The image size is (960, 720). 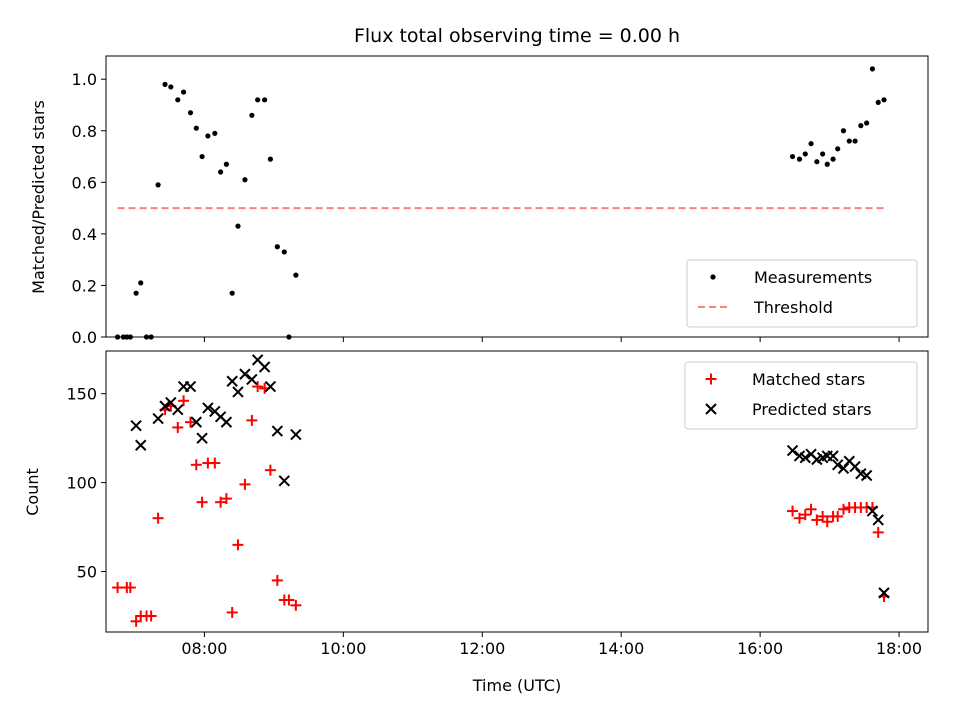 I want to click on bottom-y-ticks: 50 100 150, so click(x=86, y=483).